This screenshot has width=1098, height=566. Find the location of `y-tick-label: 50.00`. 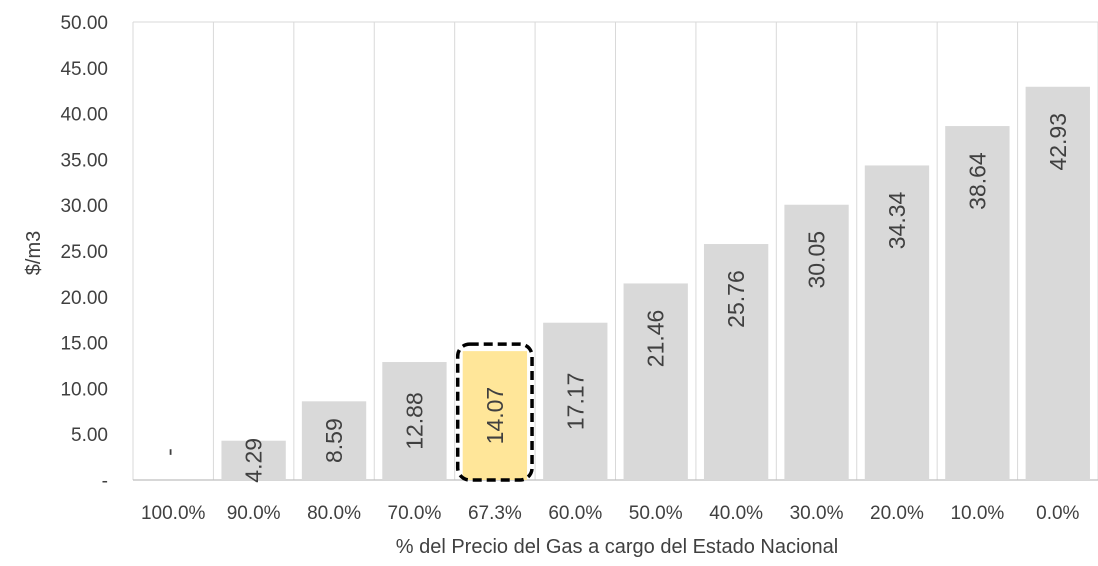

y-tick-label: 50.00 is located at coordinates (84, 23).